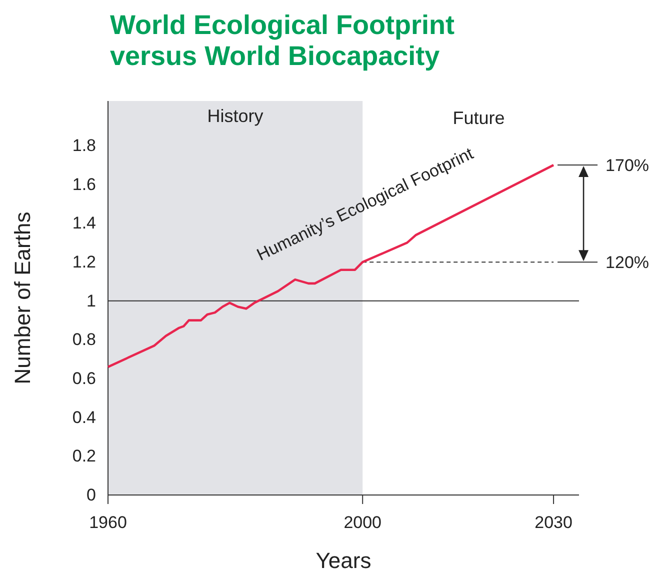  Describe the element at coordinates (478, 118) in the screenshot. I see `annotation: Future` at that location.